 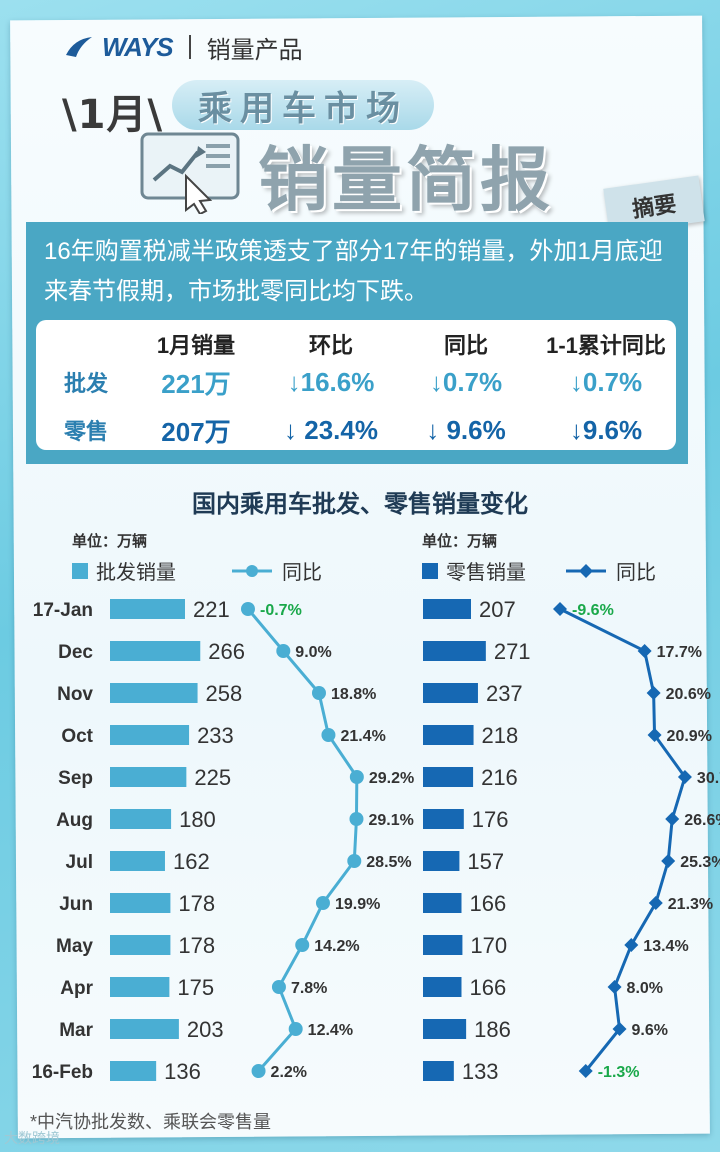 What do you see at coordinates (512, 651) in the screenshot?
I see `retail-value-label: 271` at bounding box center [512, 651].